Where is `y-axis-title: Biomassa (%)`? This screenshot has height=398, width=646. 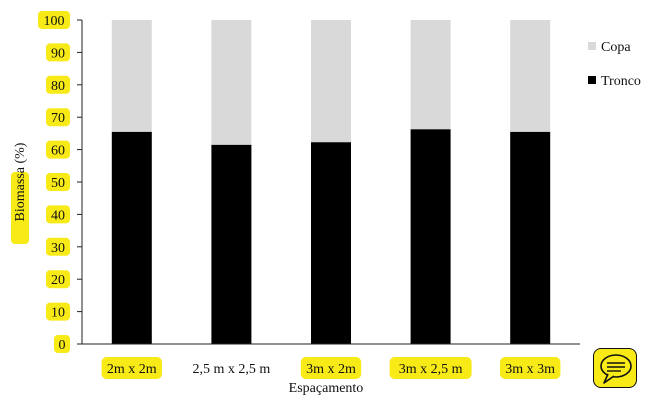 y-axis-title: Biomassa (%) is located at coordinates (20, 193).